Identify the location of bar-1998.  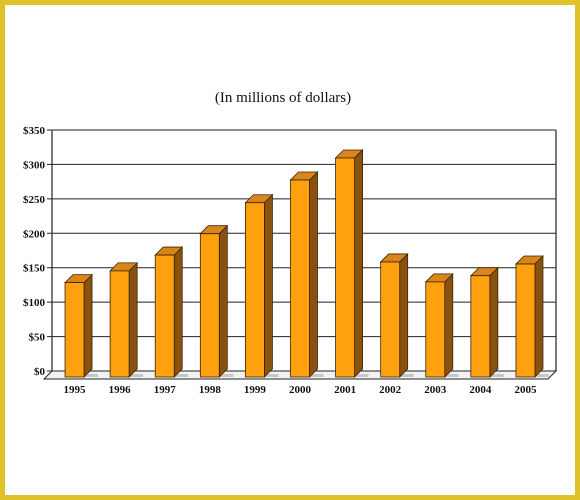
(216, 301).